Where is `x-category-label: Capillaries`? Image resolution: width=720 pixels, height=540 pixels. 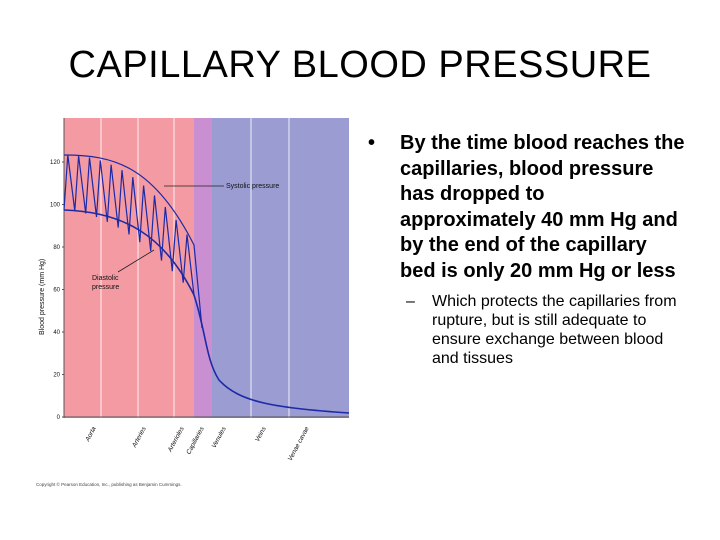 x-category-label: Capillaries is located at coordinates (195, 440).